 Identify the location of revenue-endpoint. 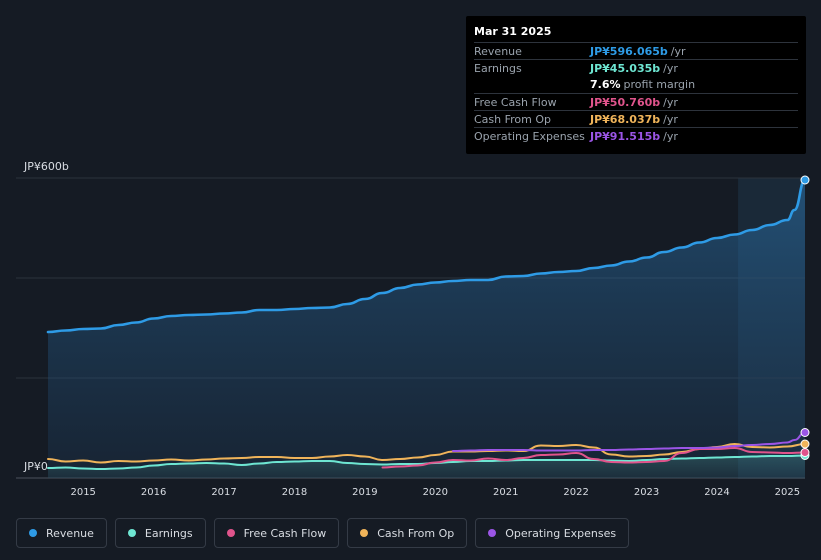
(805, 180).